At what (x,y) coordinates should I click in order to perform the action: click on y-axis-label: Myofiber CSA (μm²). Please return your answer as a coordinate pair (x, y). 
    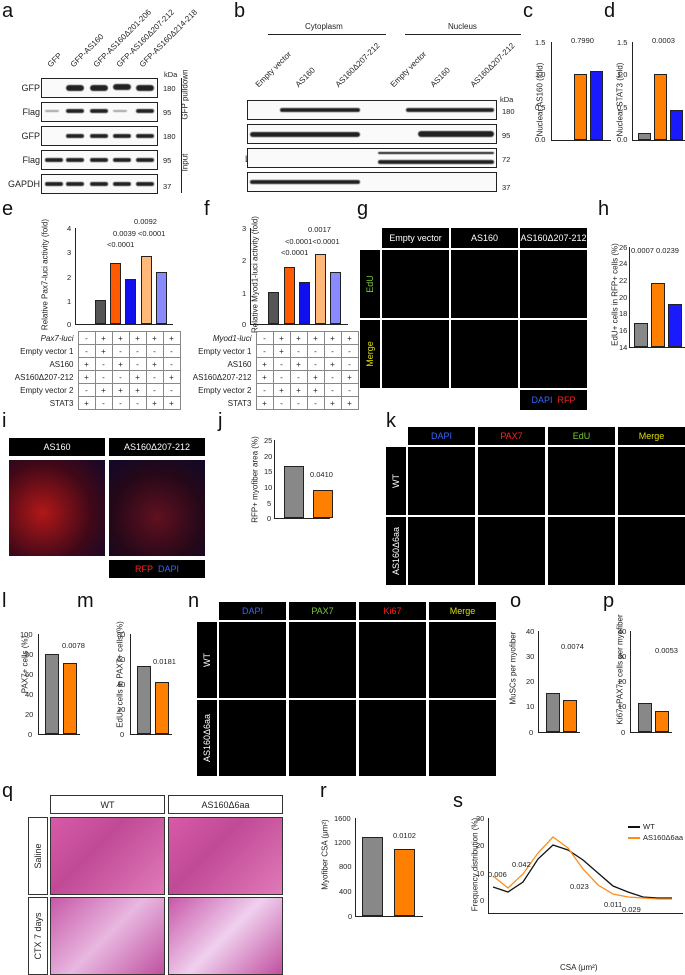
    Looking at the image, I should click on (325, 854).